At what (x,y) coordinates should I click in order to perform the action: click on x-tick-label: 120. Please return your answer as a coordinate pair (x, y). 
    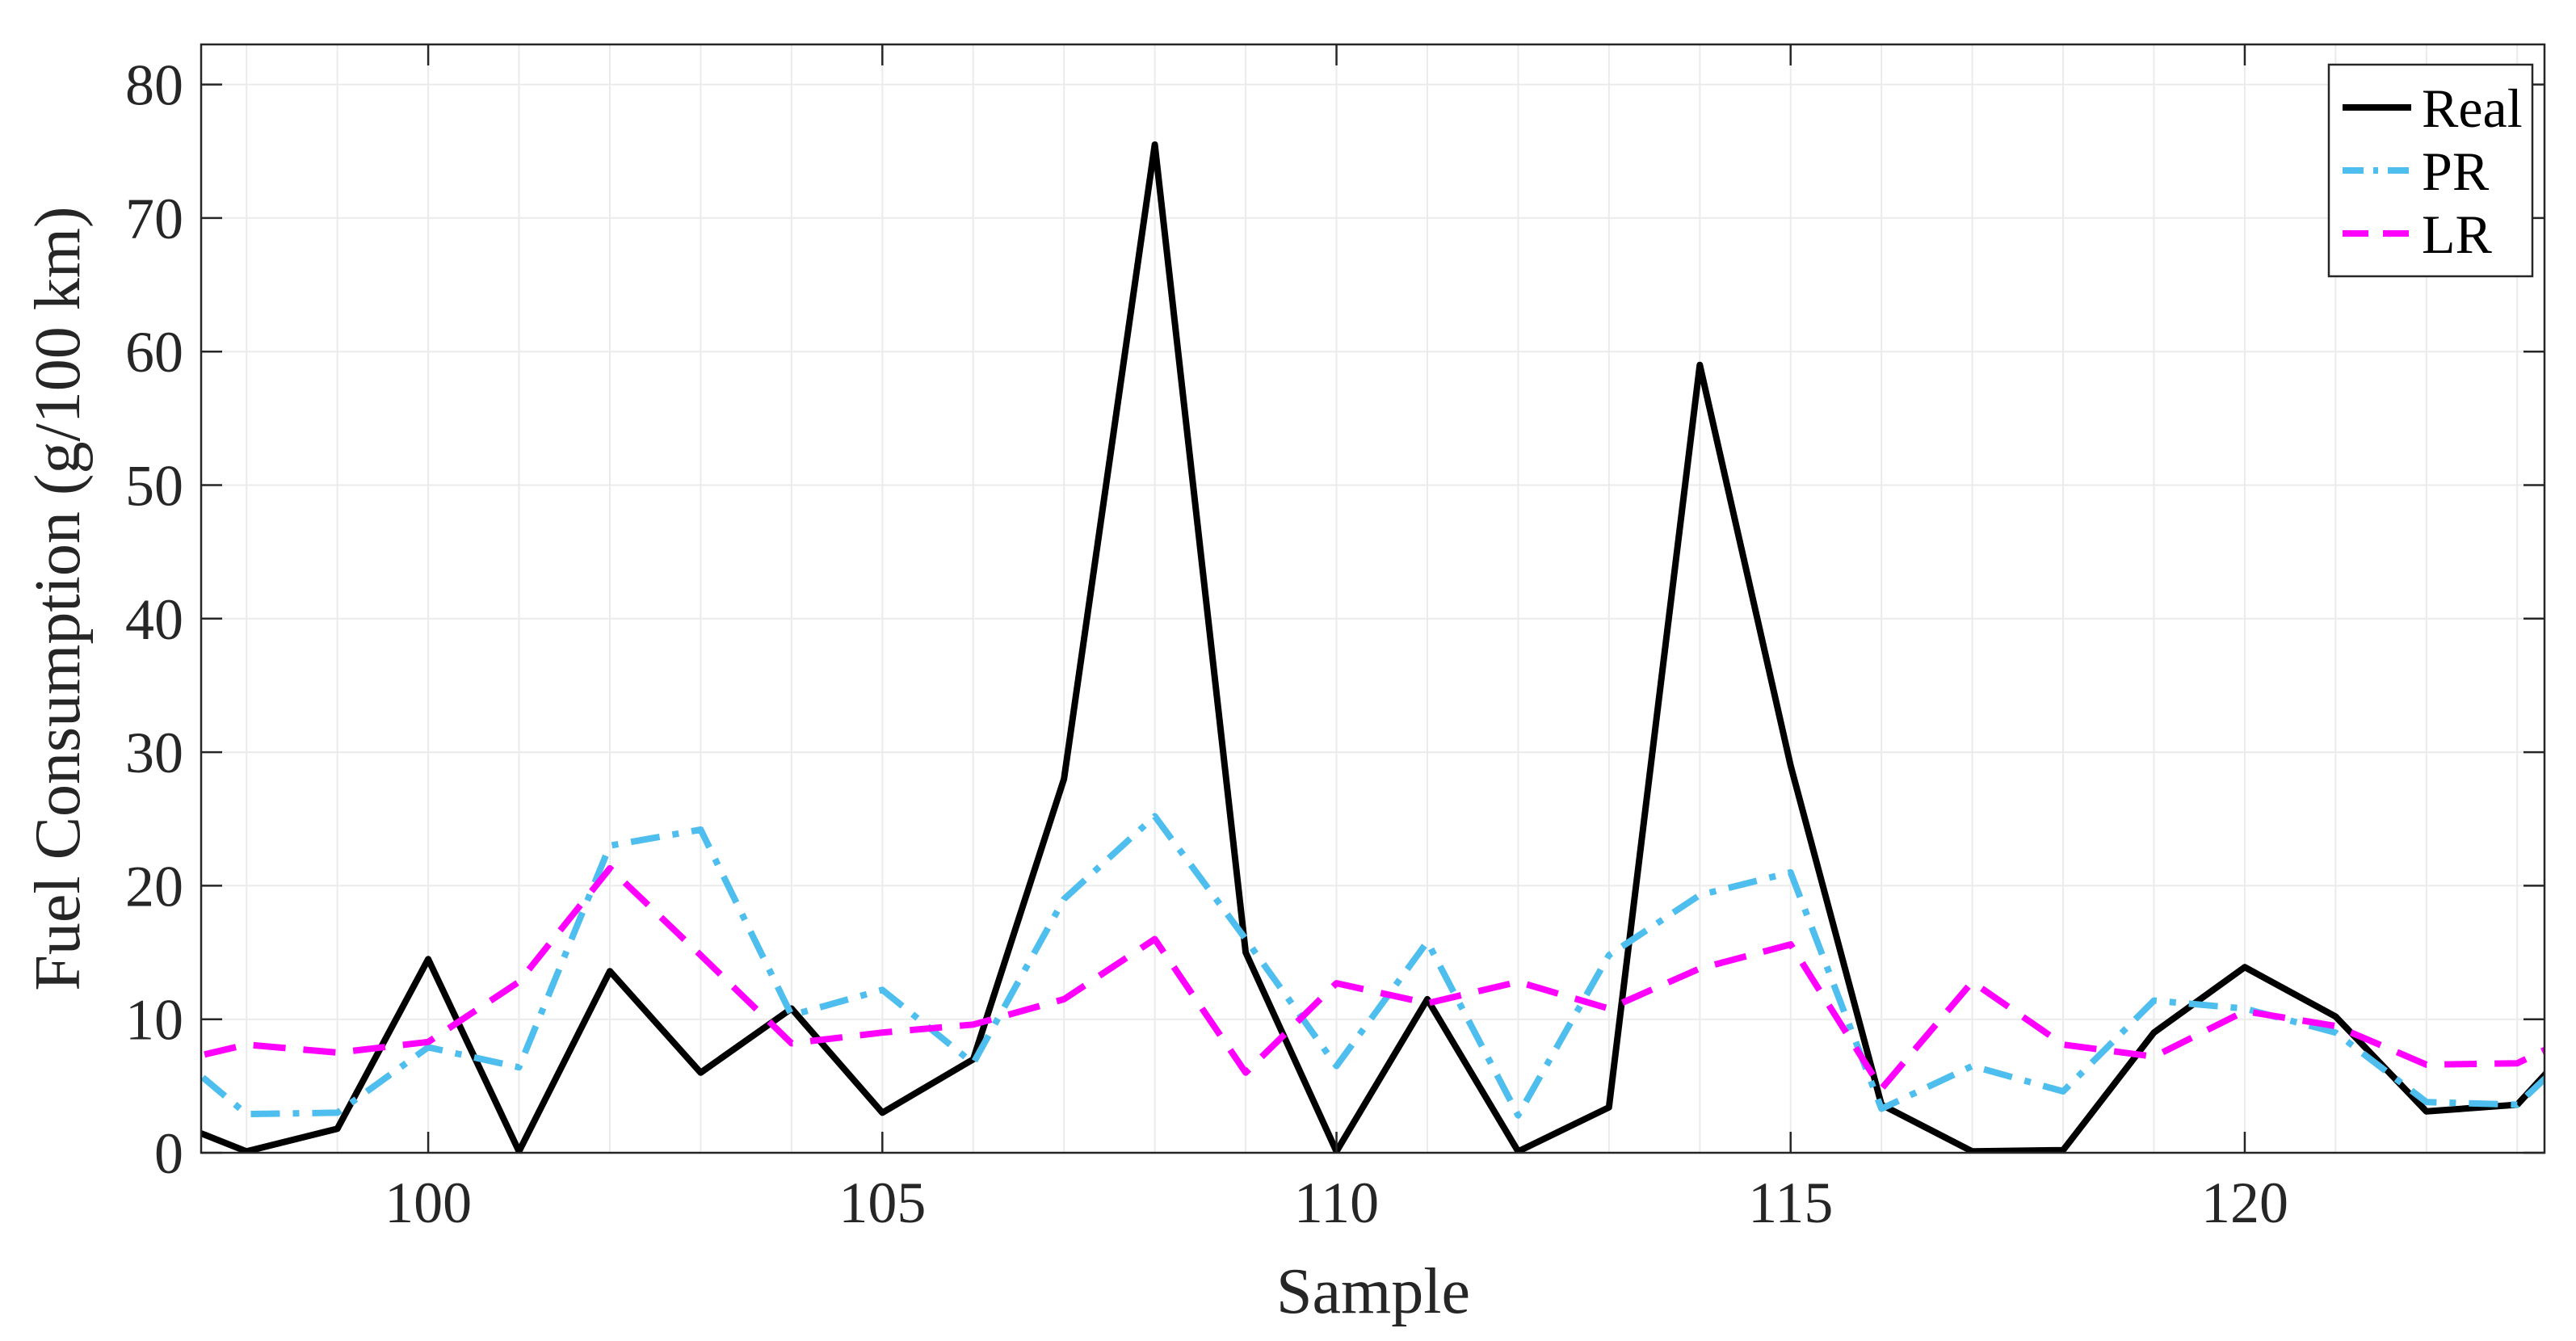
    Looking at the image, I should click on (2245, 1203).